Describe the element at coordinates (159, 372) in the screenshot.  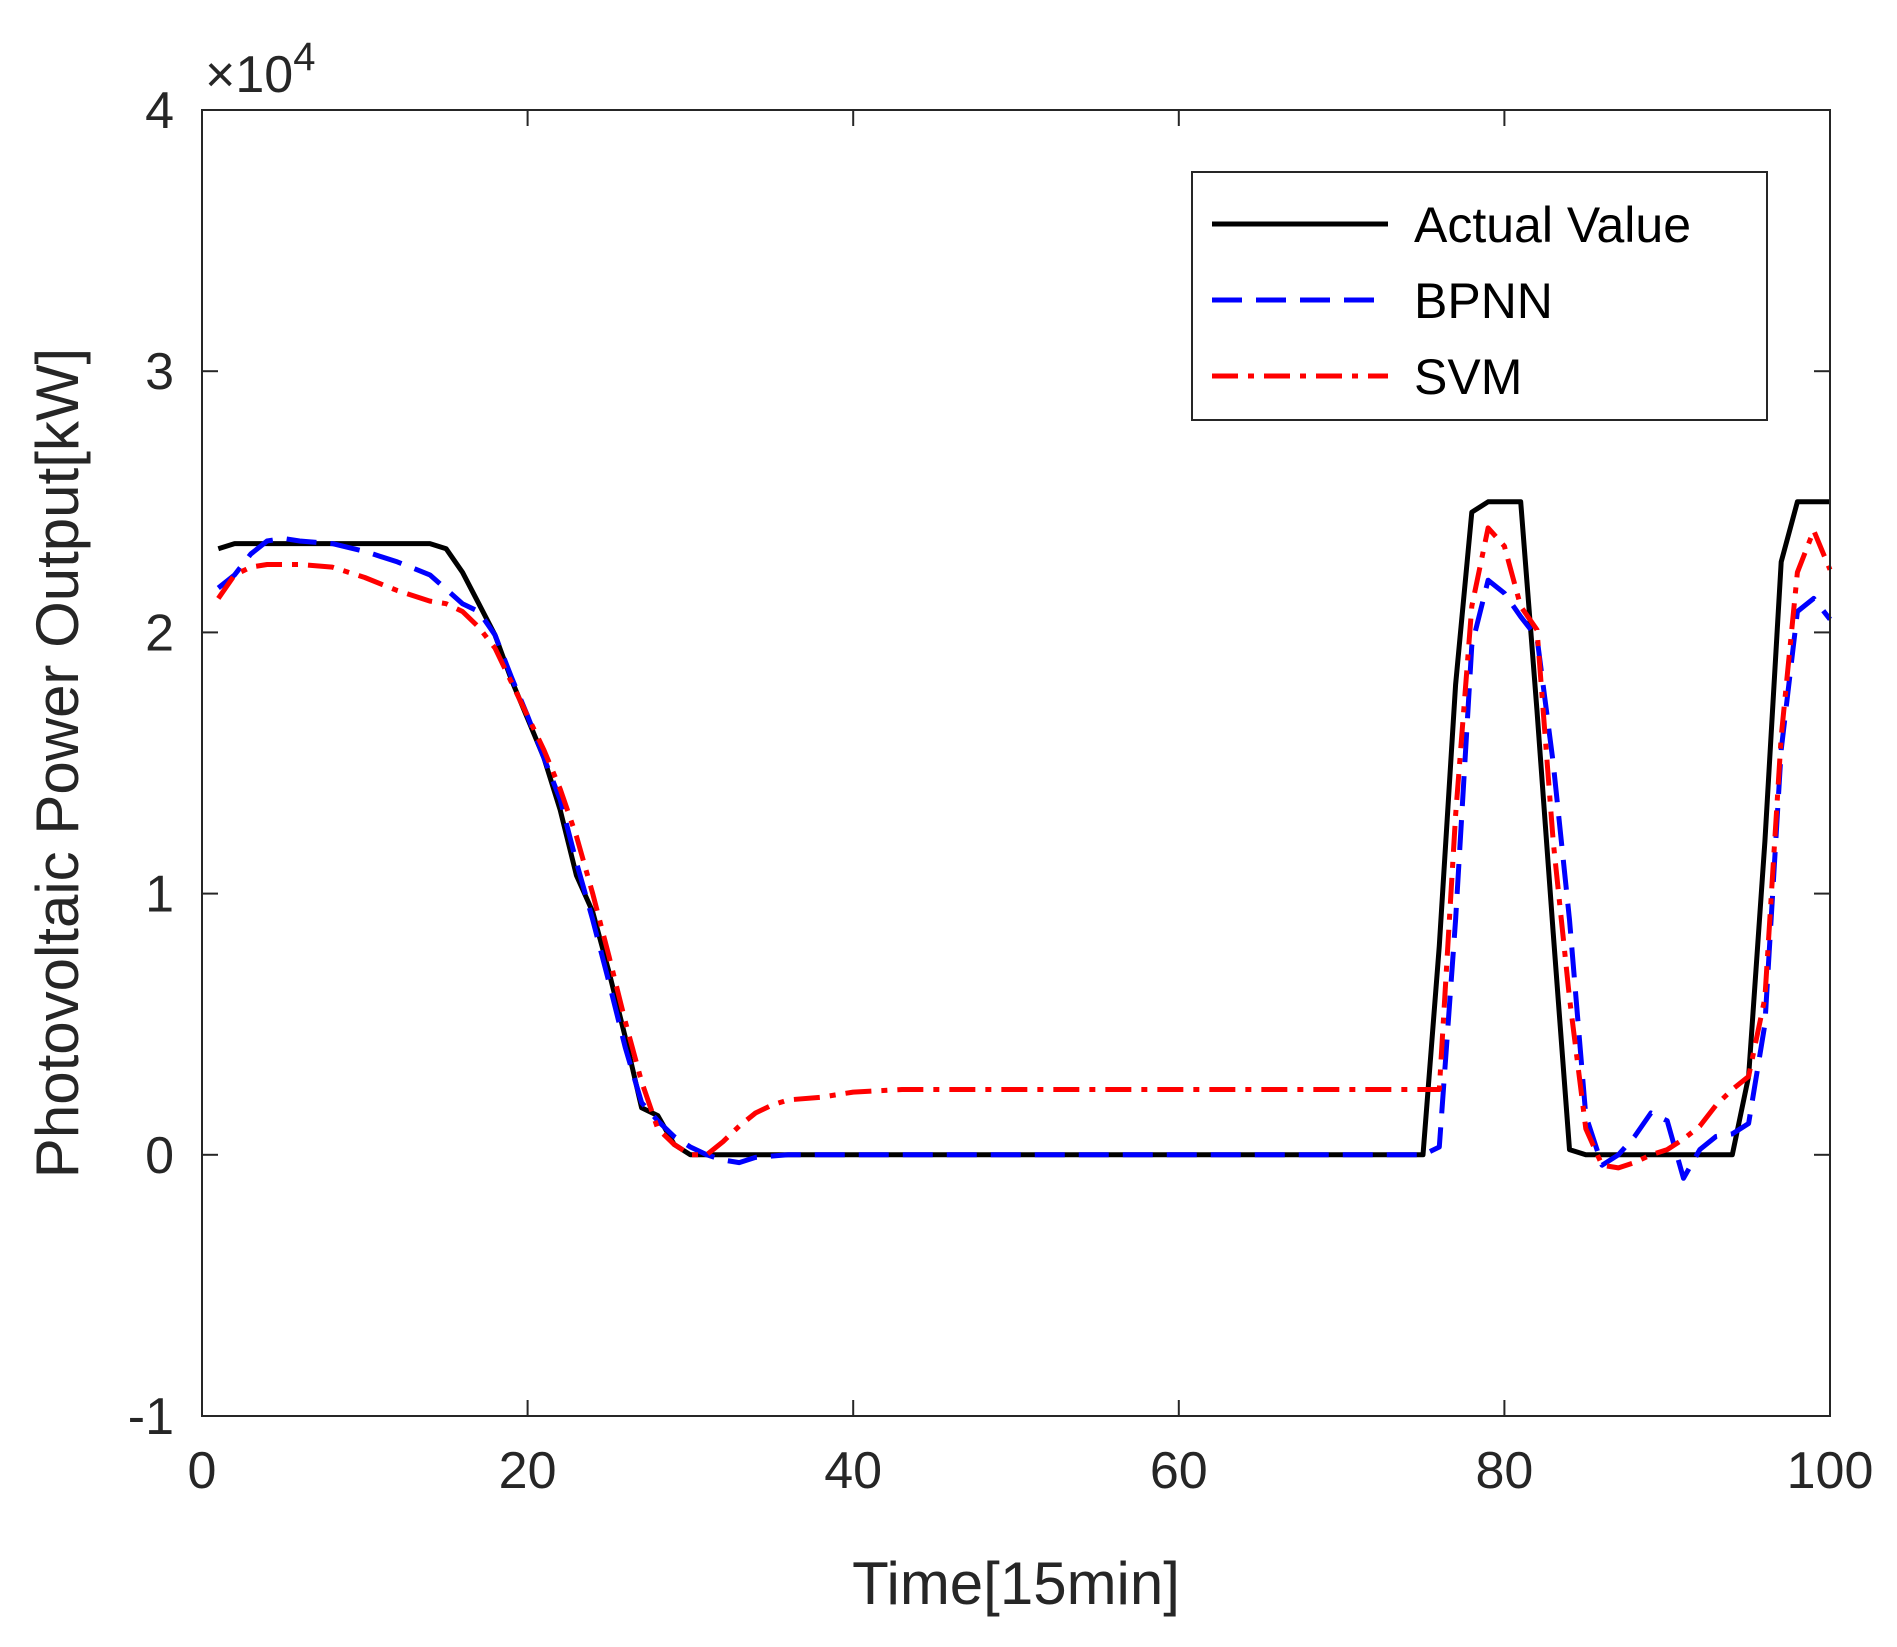
I see `y-tick-label: 3` at that location.